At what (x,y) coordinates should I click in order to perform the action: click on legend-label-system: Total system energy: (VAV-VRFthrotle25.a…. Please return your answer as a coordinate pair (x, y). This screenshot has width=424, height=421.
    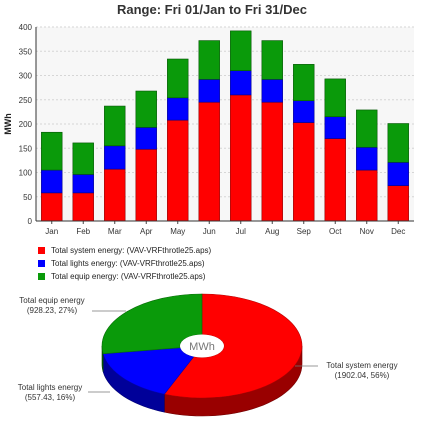
    Looking at the image, I should click on (131, 250).